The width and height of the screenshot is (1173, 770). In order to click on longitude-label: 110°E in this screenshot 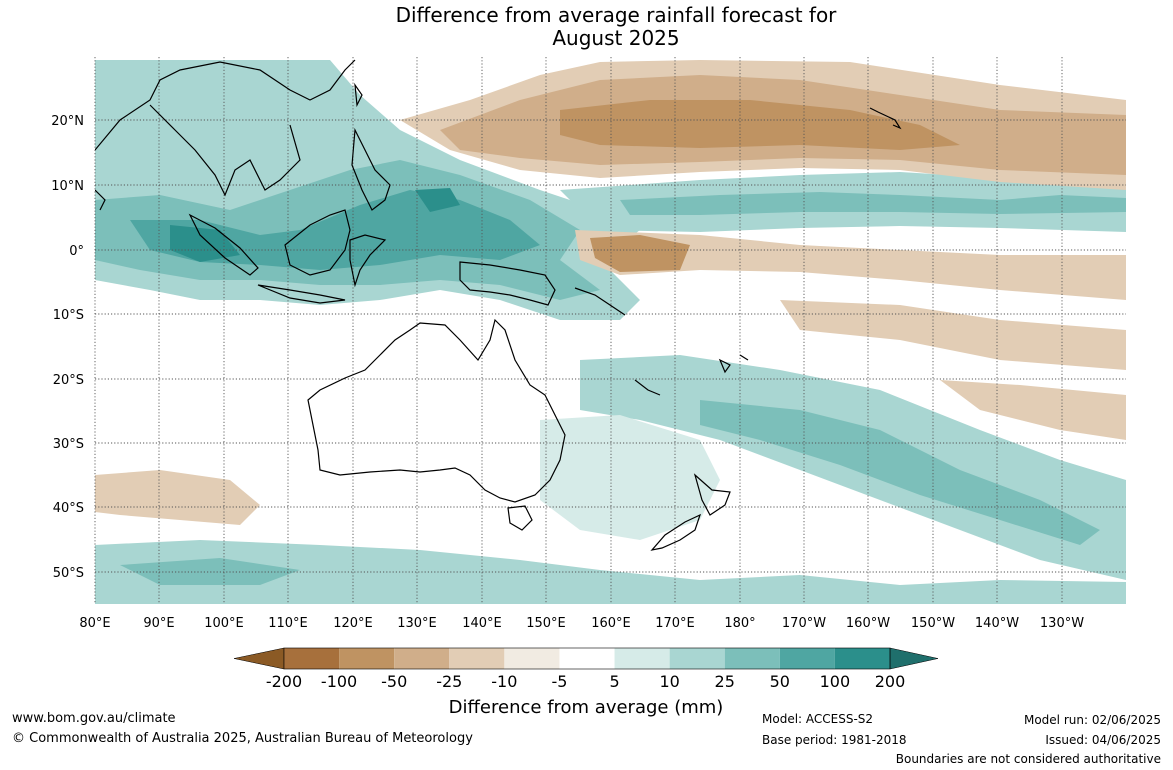, I will do `click(288, 623)`.